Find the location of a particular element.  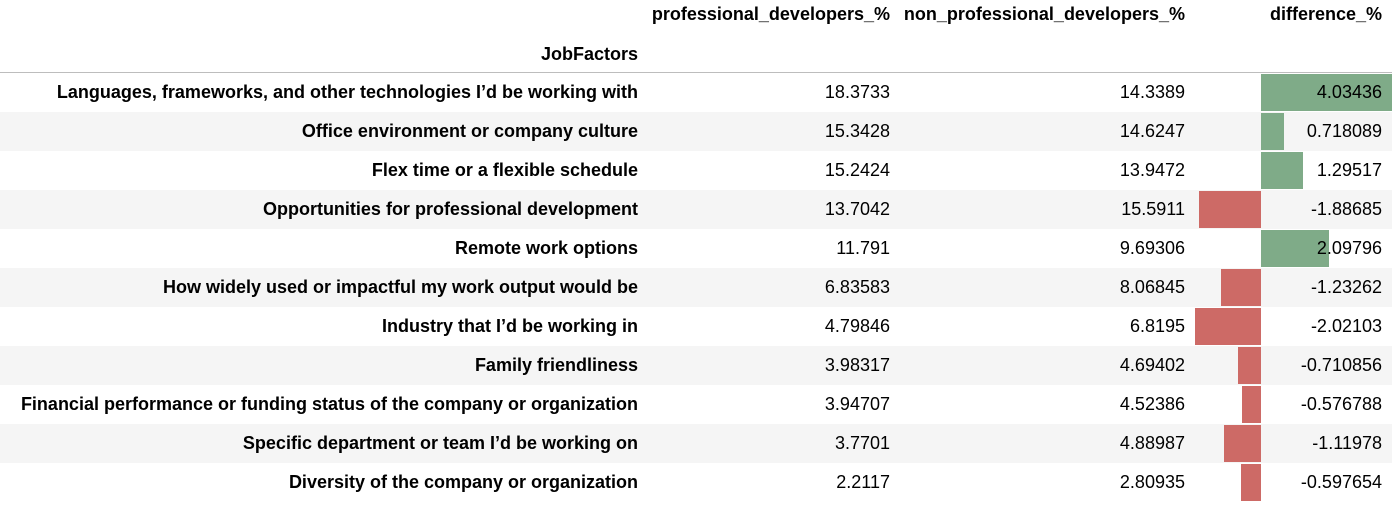

difference-value-cell: -0.710856 is located at coordinates (1293, 365).